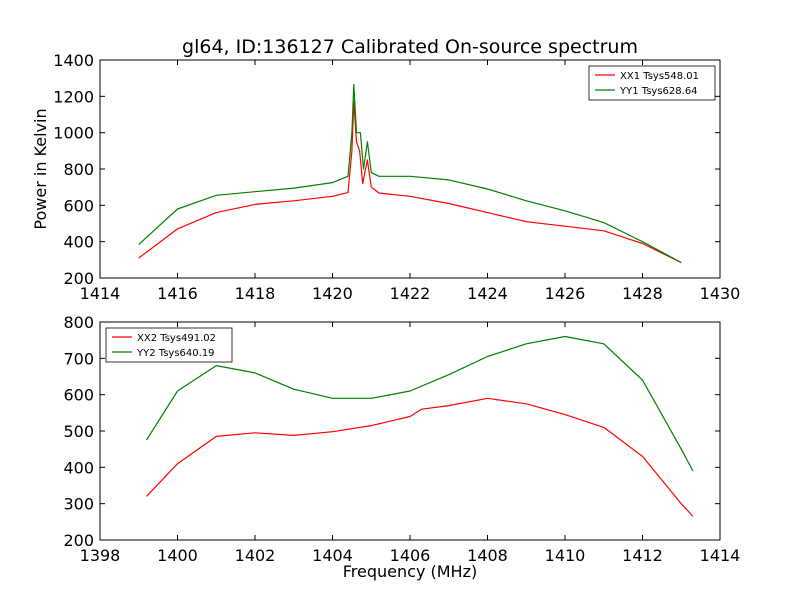 The height and width of the screenshot is (604, 800). Describe the element at coordinates (410, 571) in the screenshot. I see `x-axis-label: Frequency (MHz)` at that location.